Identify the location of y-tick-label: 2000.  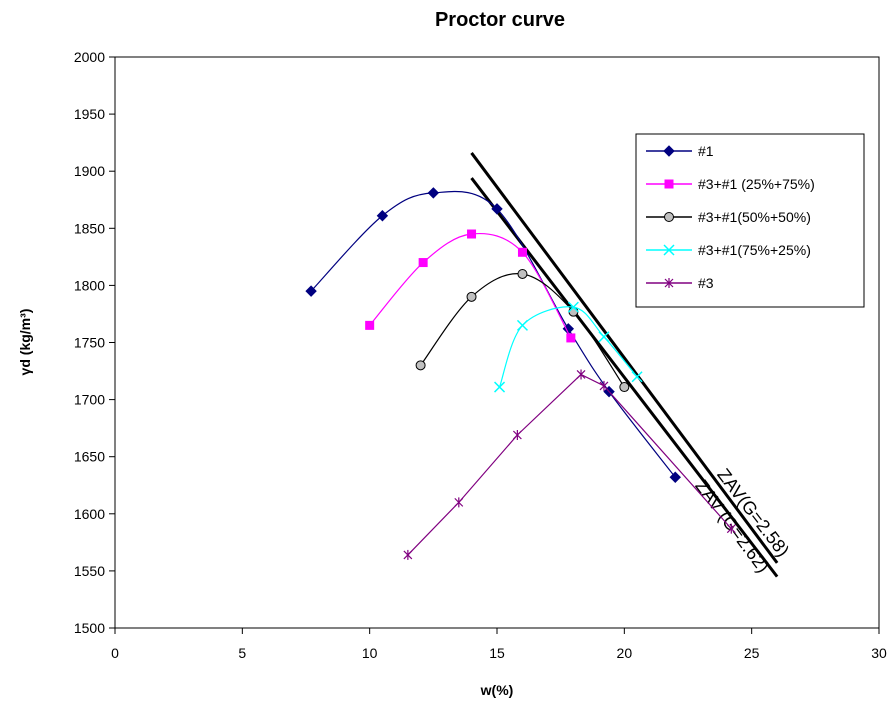
(89, 57).